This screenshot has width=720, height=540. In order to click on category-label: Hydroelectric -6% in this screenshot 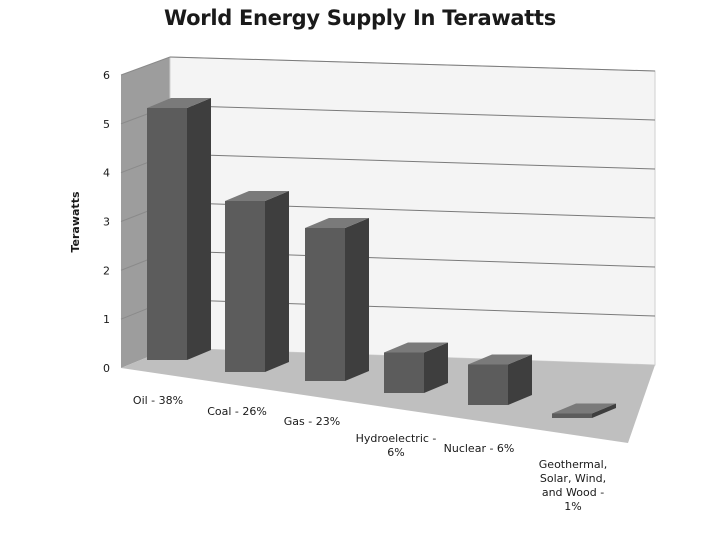, I will do `click(396, 445)`.